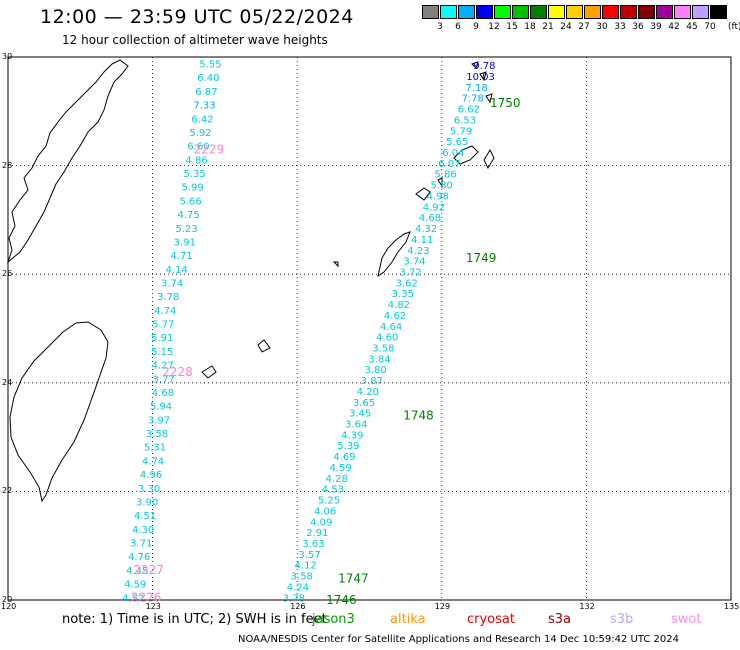 The width and height of the screenshot is (740, 650). Describe the element at coordinates (491, 619) in the screenshot. I see `satellite-name-cryosat: cryosat` at that location.